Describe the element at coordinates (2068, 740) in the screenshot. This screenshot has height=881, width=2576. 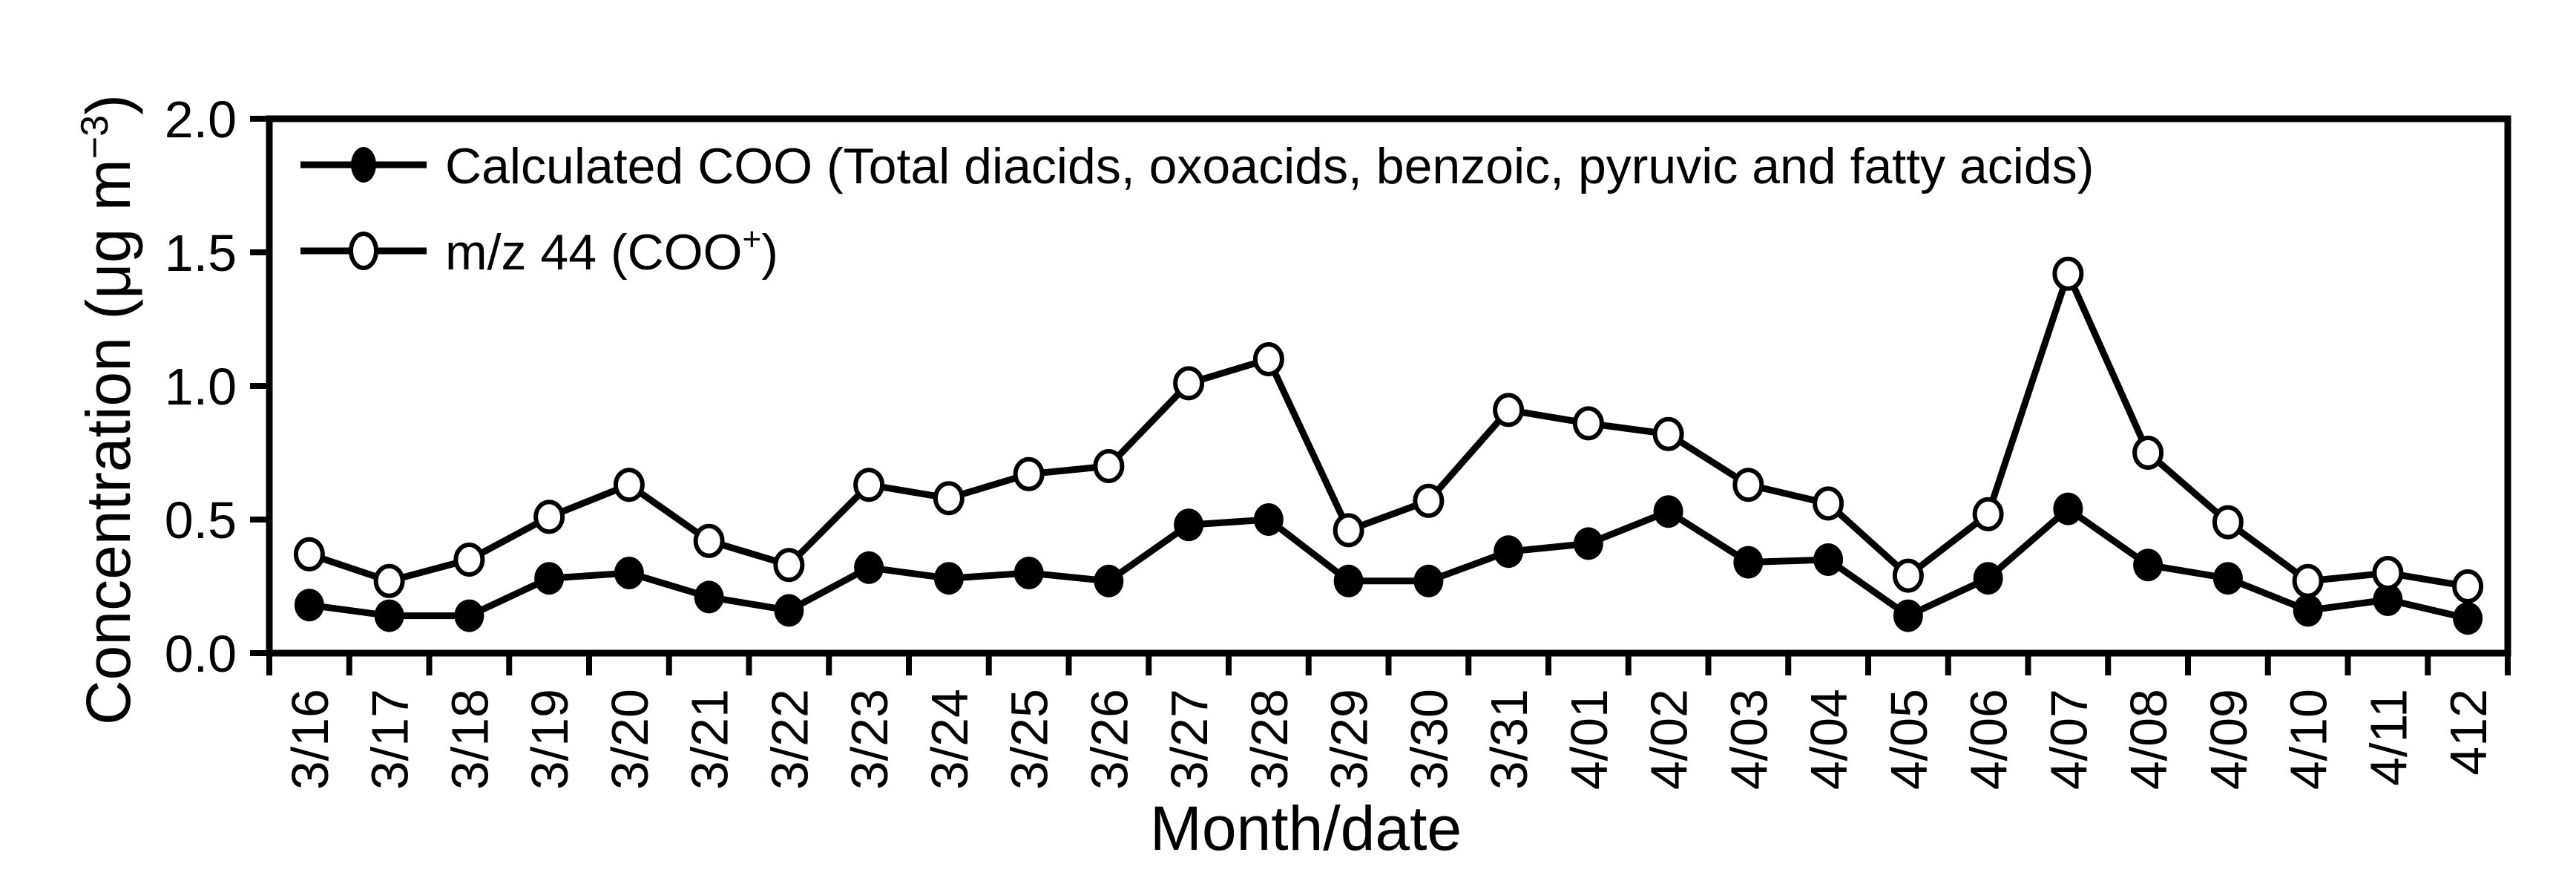
I see `x-tick-label: 4/07` at that location.